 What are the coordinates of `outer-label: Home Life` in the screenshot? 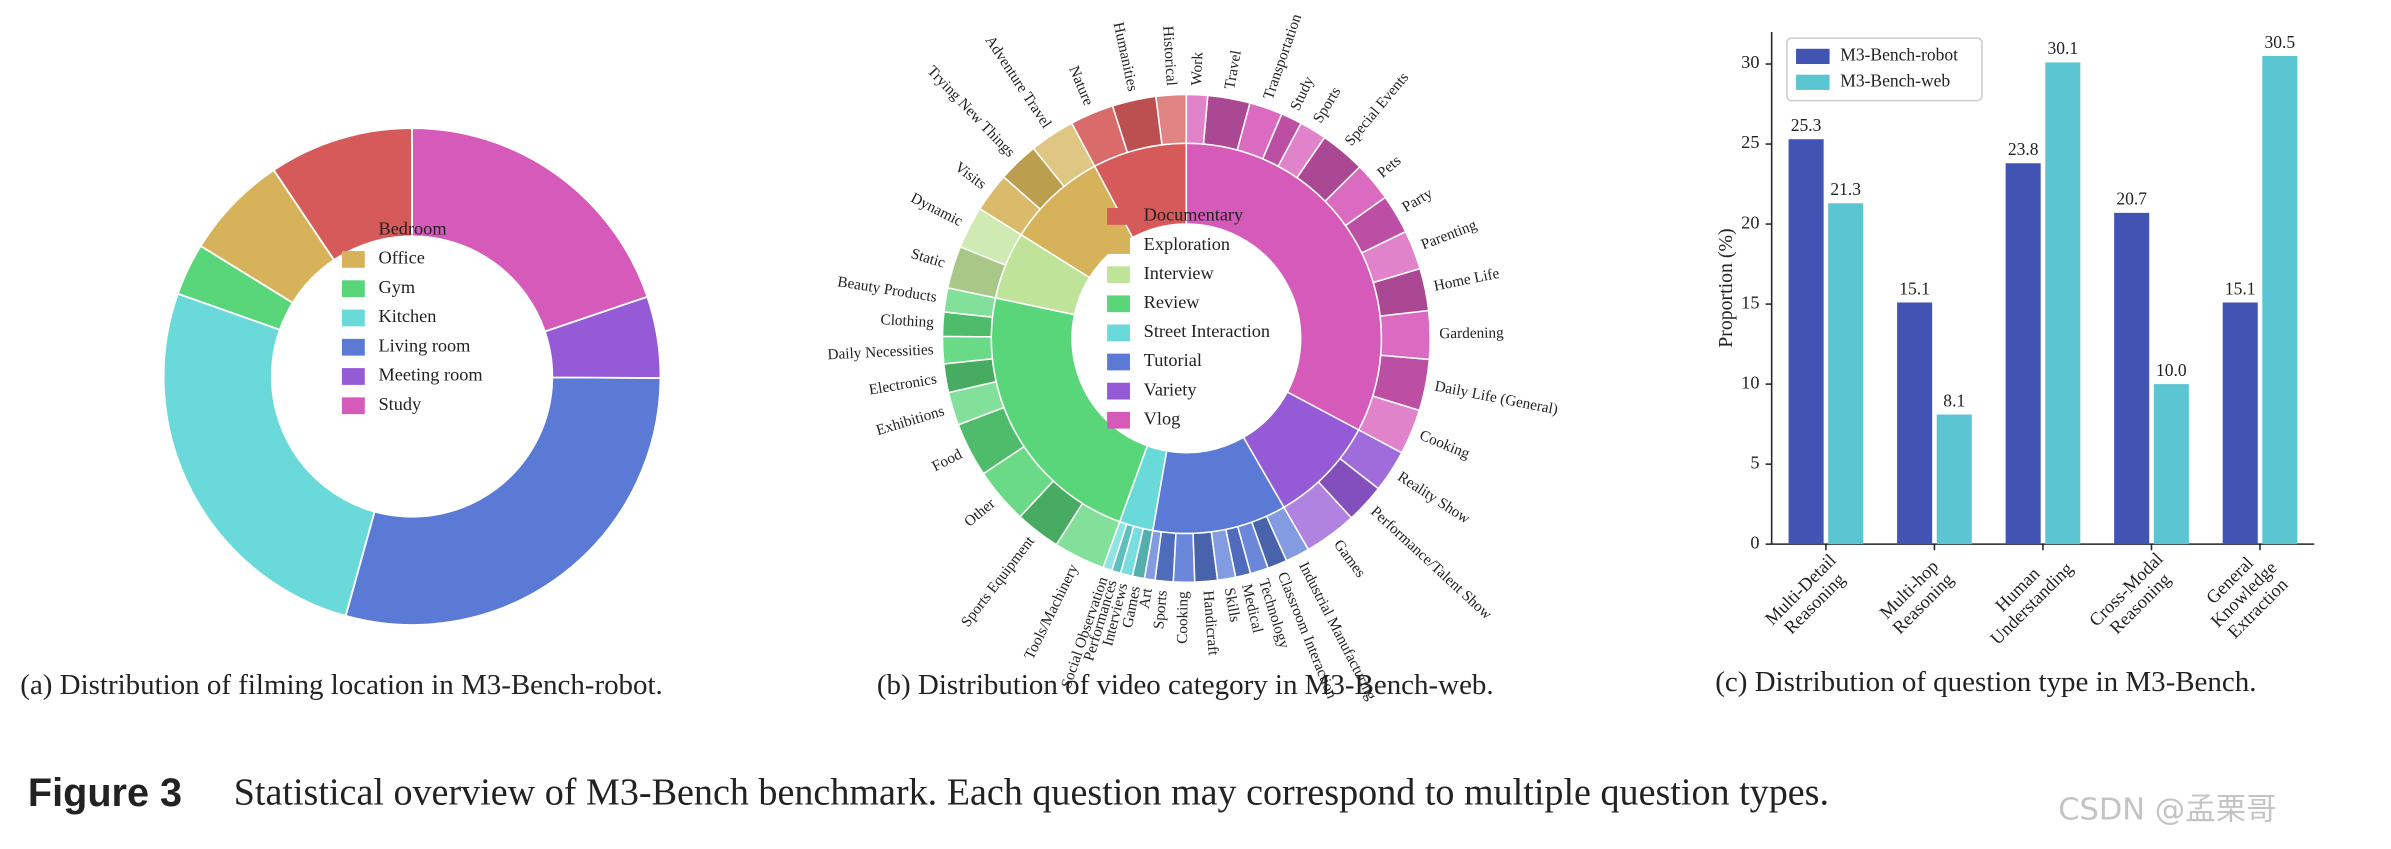 It's located at (1466, 280).